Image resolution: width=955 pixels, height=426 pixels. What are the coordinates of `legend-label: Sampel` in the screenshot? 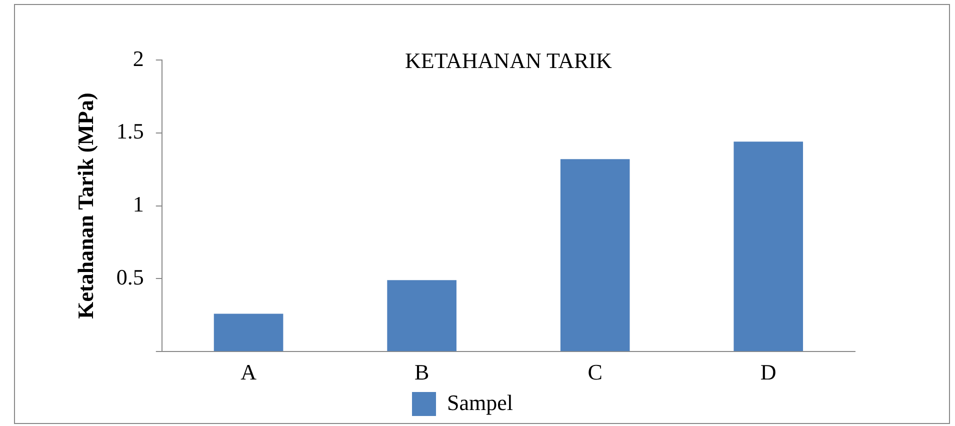 It's located at (480, 402).